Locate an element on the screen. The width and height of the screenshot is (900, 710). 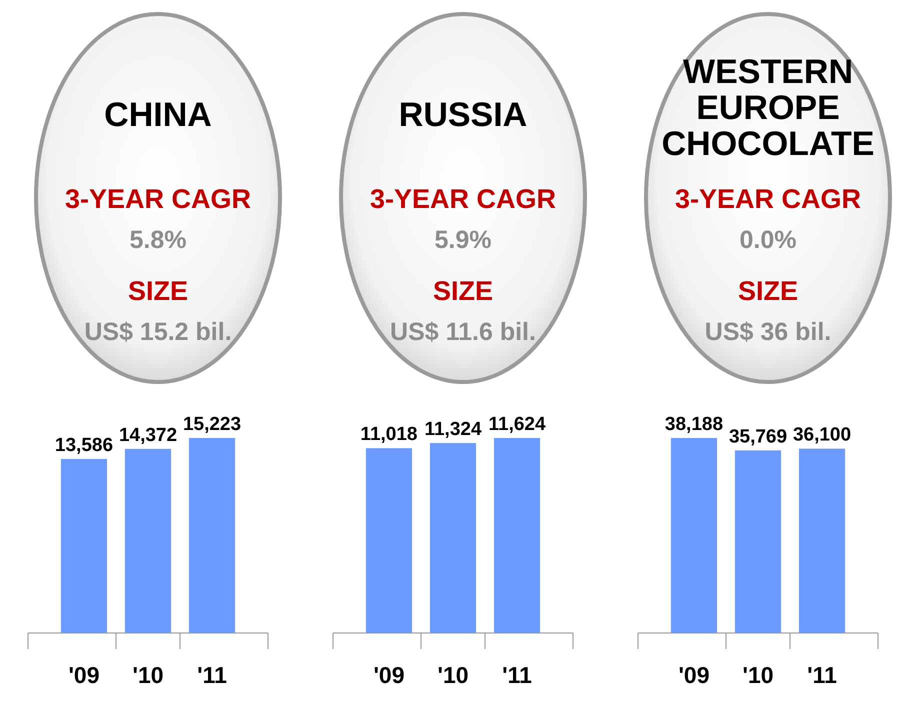
chart-title: RUSSIA is located at coordinates (463, 115).